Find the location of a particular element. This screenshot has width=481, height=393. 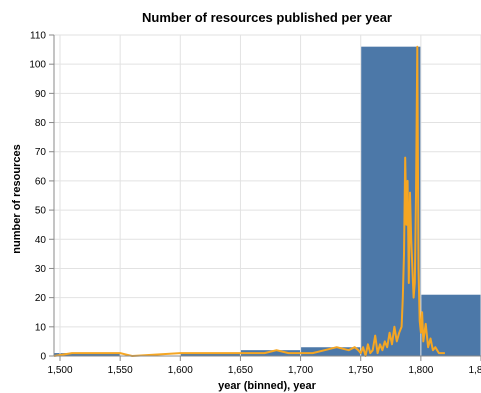

y-tick-label: 20 is located at coordinates (41, 298).